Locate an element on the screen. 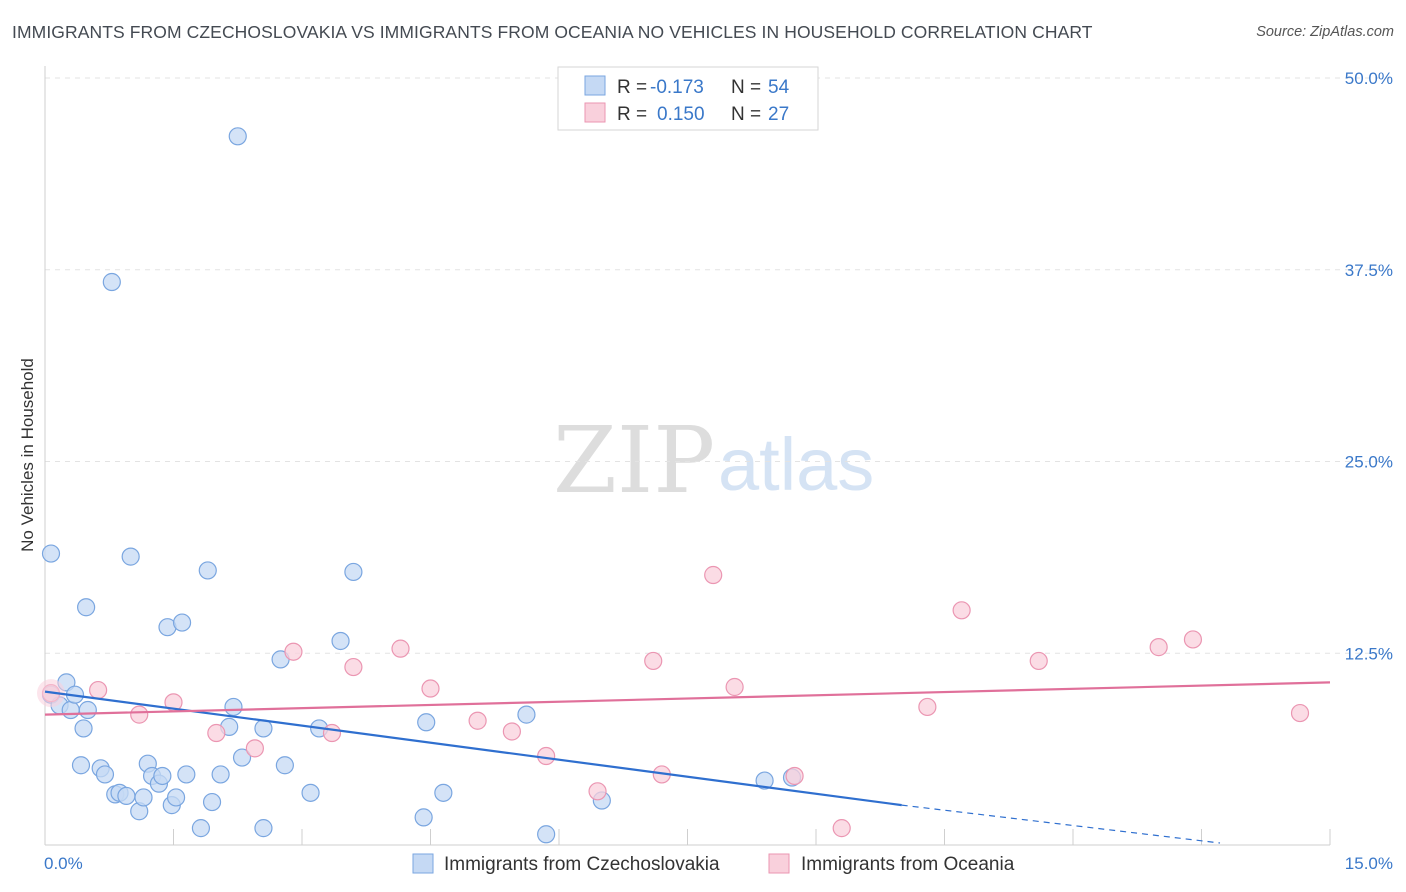  legend-r-label-pink: R = is located at coordinates (632, 114).